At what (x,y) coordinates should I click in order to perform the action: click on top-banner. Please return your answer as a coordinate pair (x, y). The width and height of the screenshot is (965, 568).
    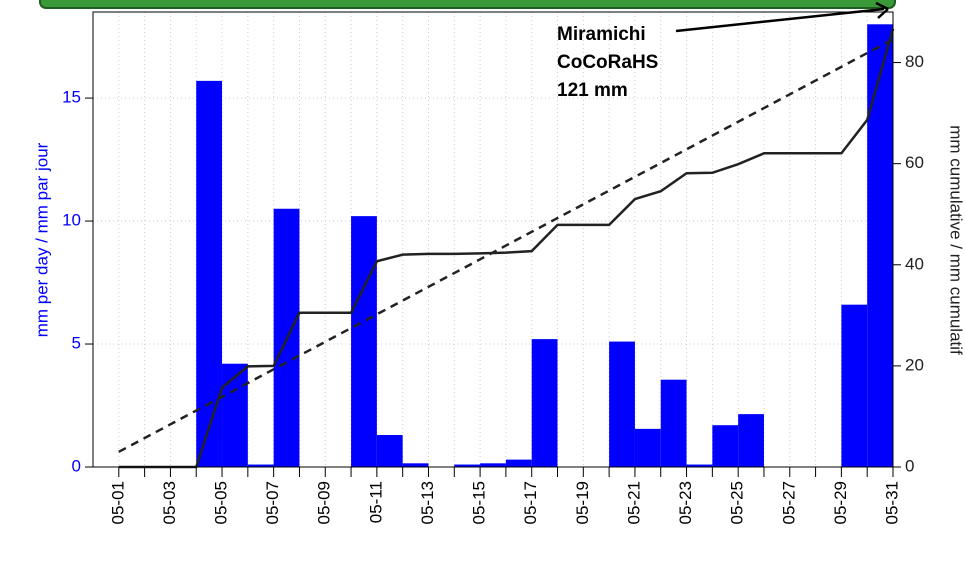
    Looking at the image, I should click on (467, 4).